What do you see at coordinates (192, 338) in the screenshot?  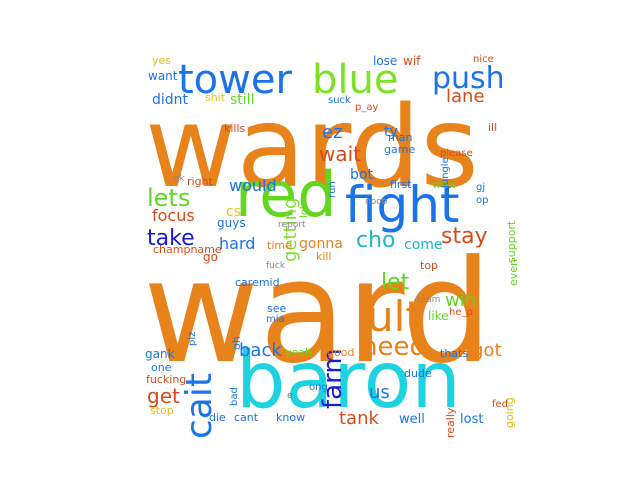 I see `word-plz: plz` at bounding box center [192, 338].